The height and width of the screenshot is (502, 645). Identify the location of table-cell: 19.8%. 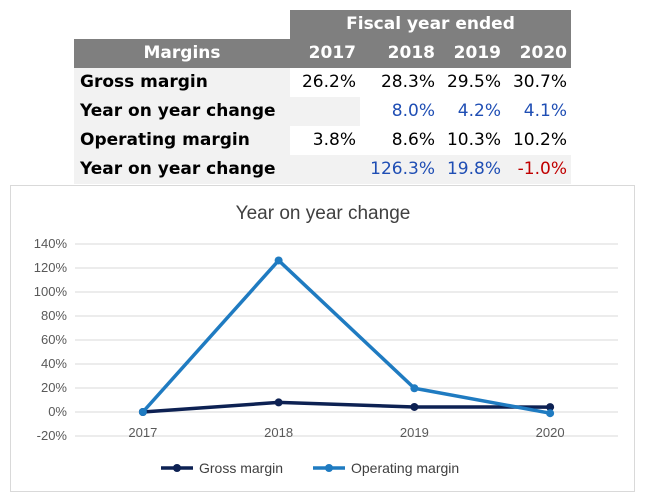
(472, 169).